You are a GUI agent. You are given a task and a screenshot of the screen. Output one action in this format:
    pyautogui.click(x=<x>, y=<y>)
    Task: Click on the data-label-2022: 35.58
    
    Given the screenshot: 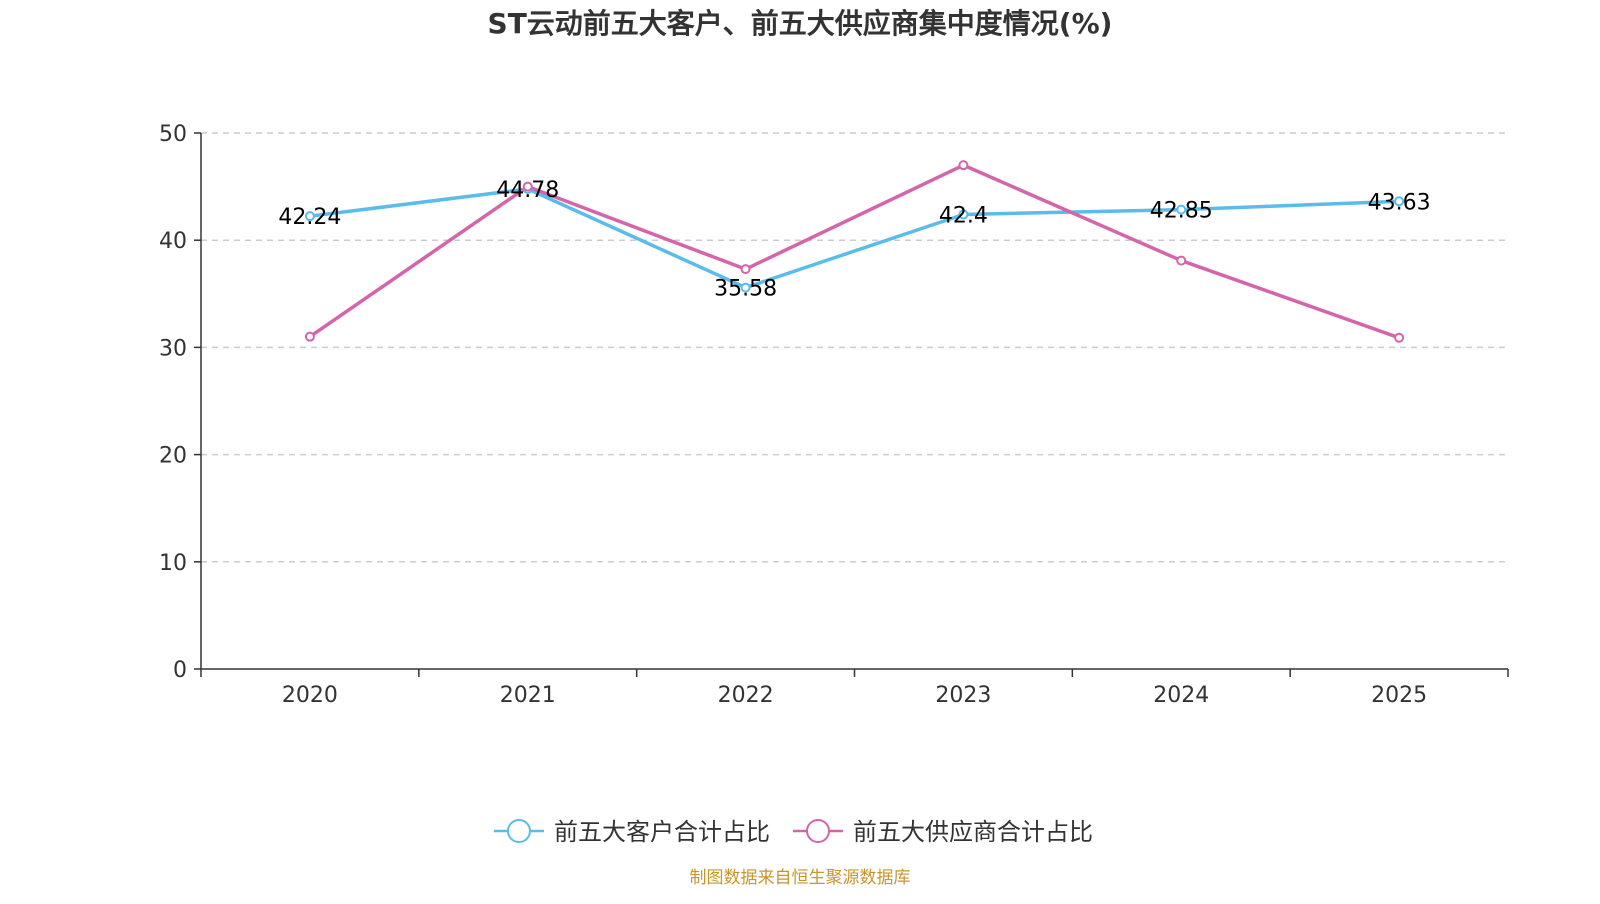 What is the action you would take?
    pyautogui.click(x=745, y=289)
    